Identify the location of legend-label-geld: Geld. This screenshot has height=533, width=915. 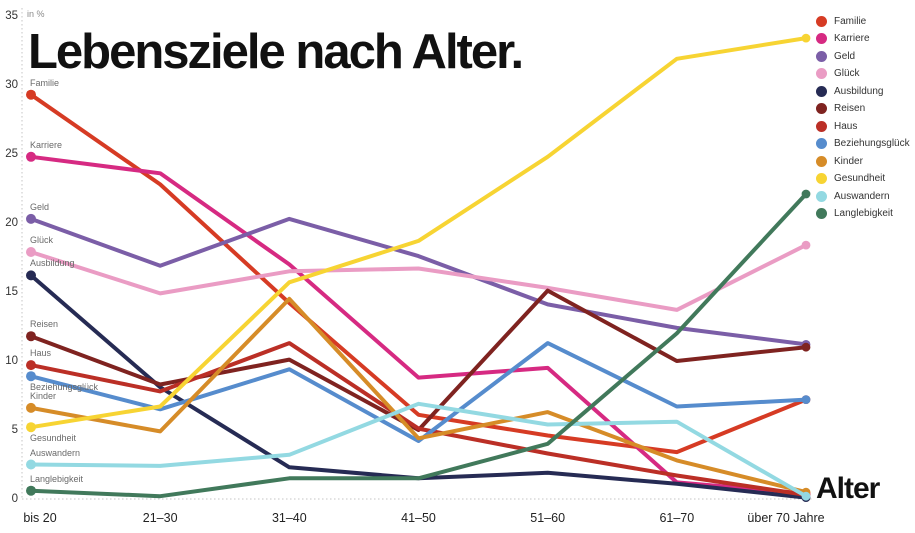
(845, 56).